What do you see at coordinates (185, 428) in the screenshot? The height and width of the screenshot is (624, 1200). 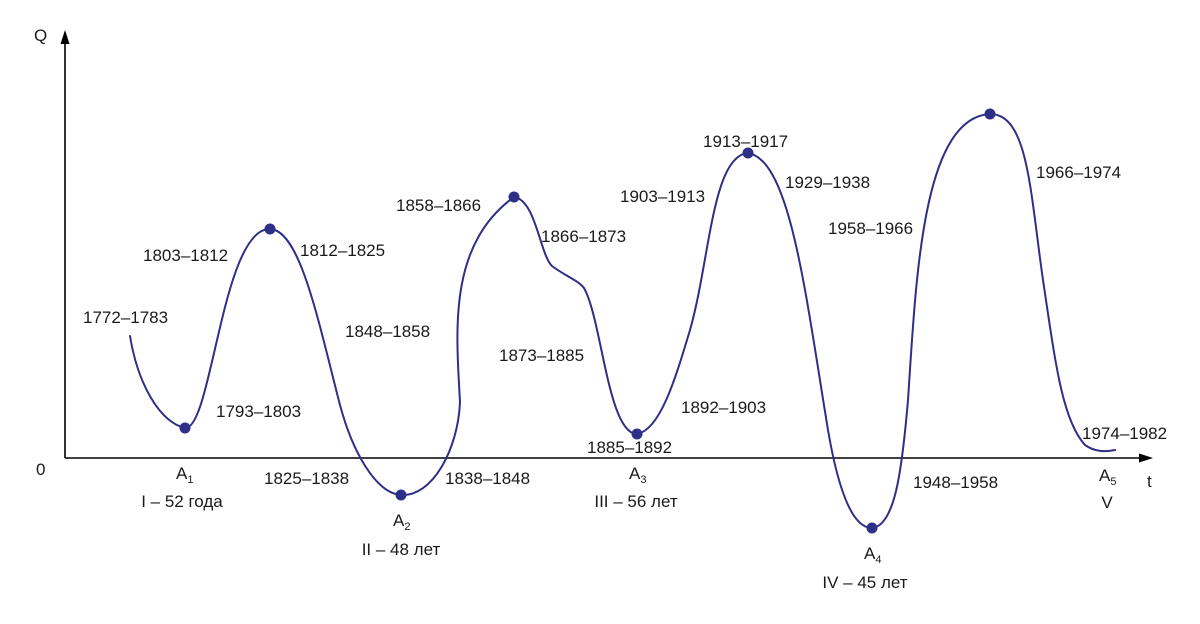 I see `trough-point-a1` at bounding box center [185, 428].